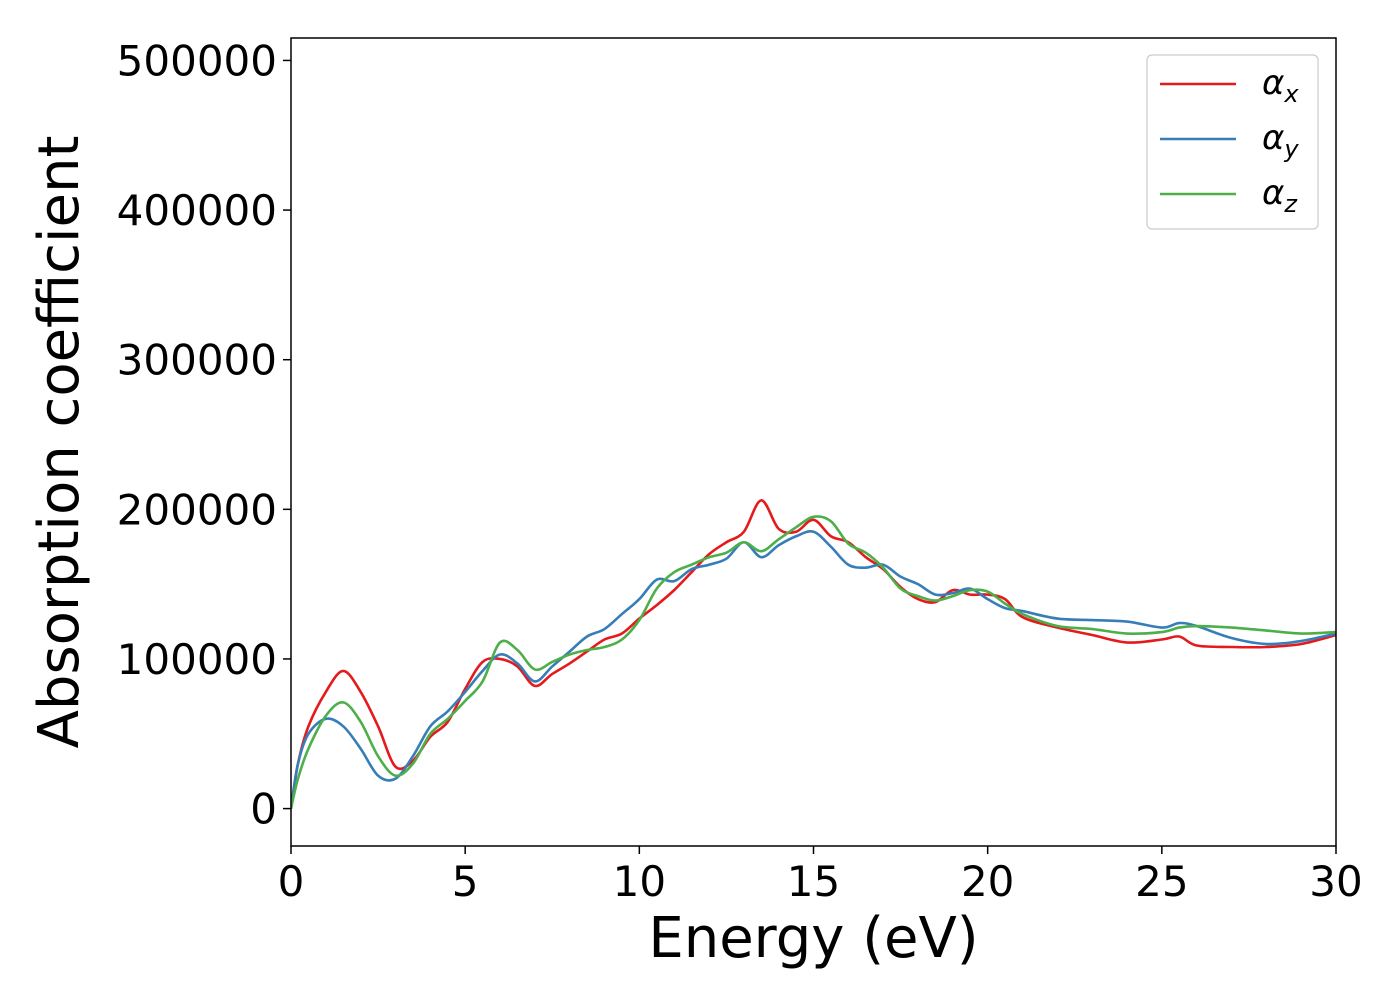  Describe the element at coordinates (263, 809) in the screenshot. I see `y-tick-label: 0` at that location.